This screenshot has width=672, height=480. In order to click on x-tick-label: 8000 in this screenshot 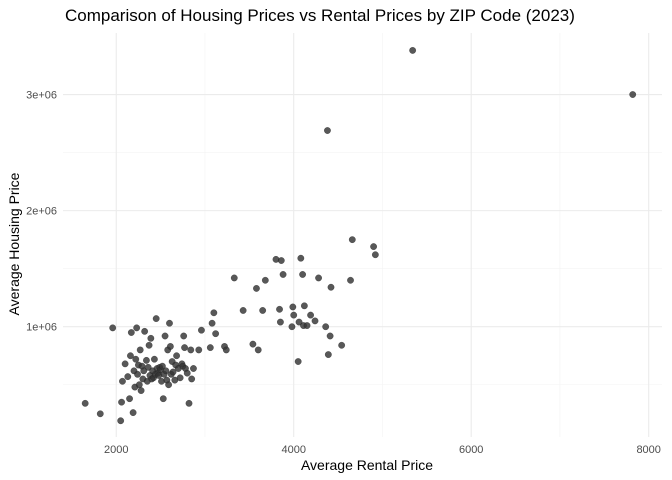, I will do `click(648, 450)`.